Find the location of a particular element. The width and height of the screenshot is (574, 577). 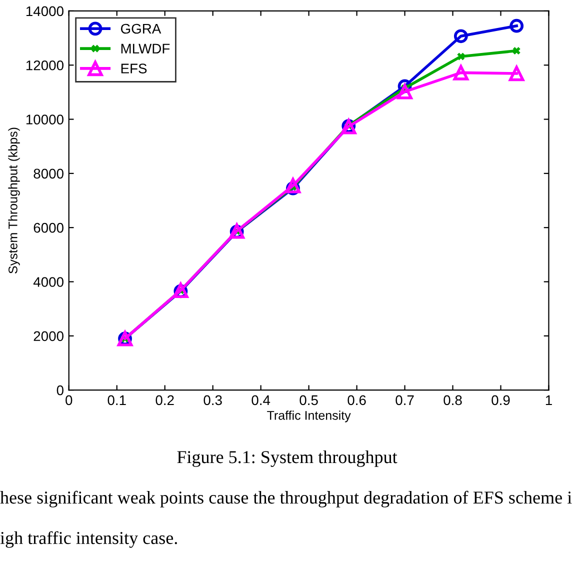

x-tick-label: 0.4 is located at coordinates (261, 400).